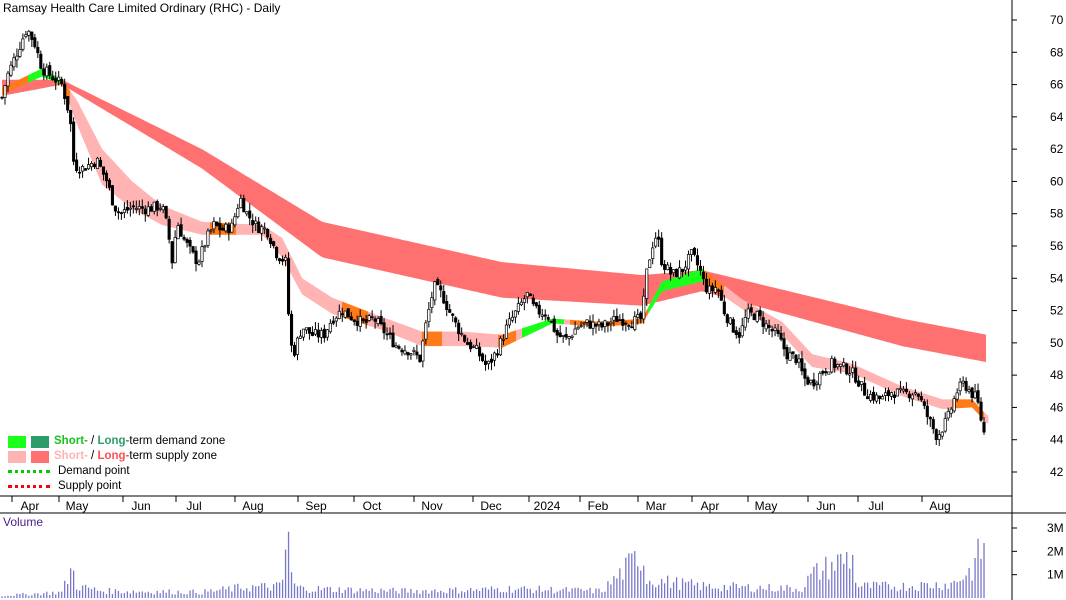 This screenshot has height=600, width=1066. What do you see at coordinates (1057, 343) in the screenshot?
I see `price-tick-label: 50` at bounding box center [1057, 343].